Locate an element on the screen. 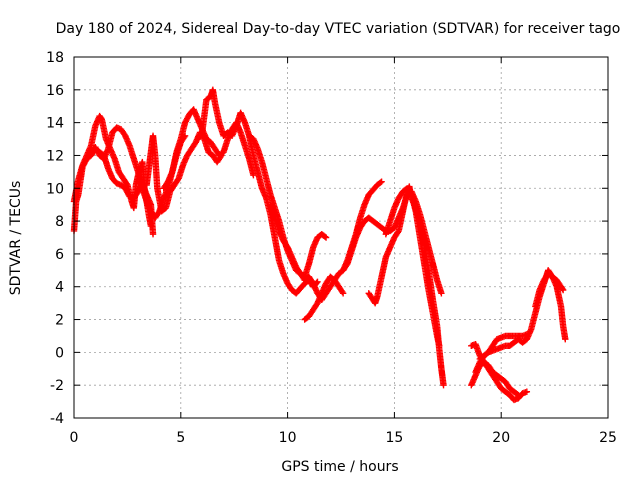 Image resolution: width=640 pixels, height=480 pixels. y-tick-label: 8 is located at coordinates (59, 222).